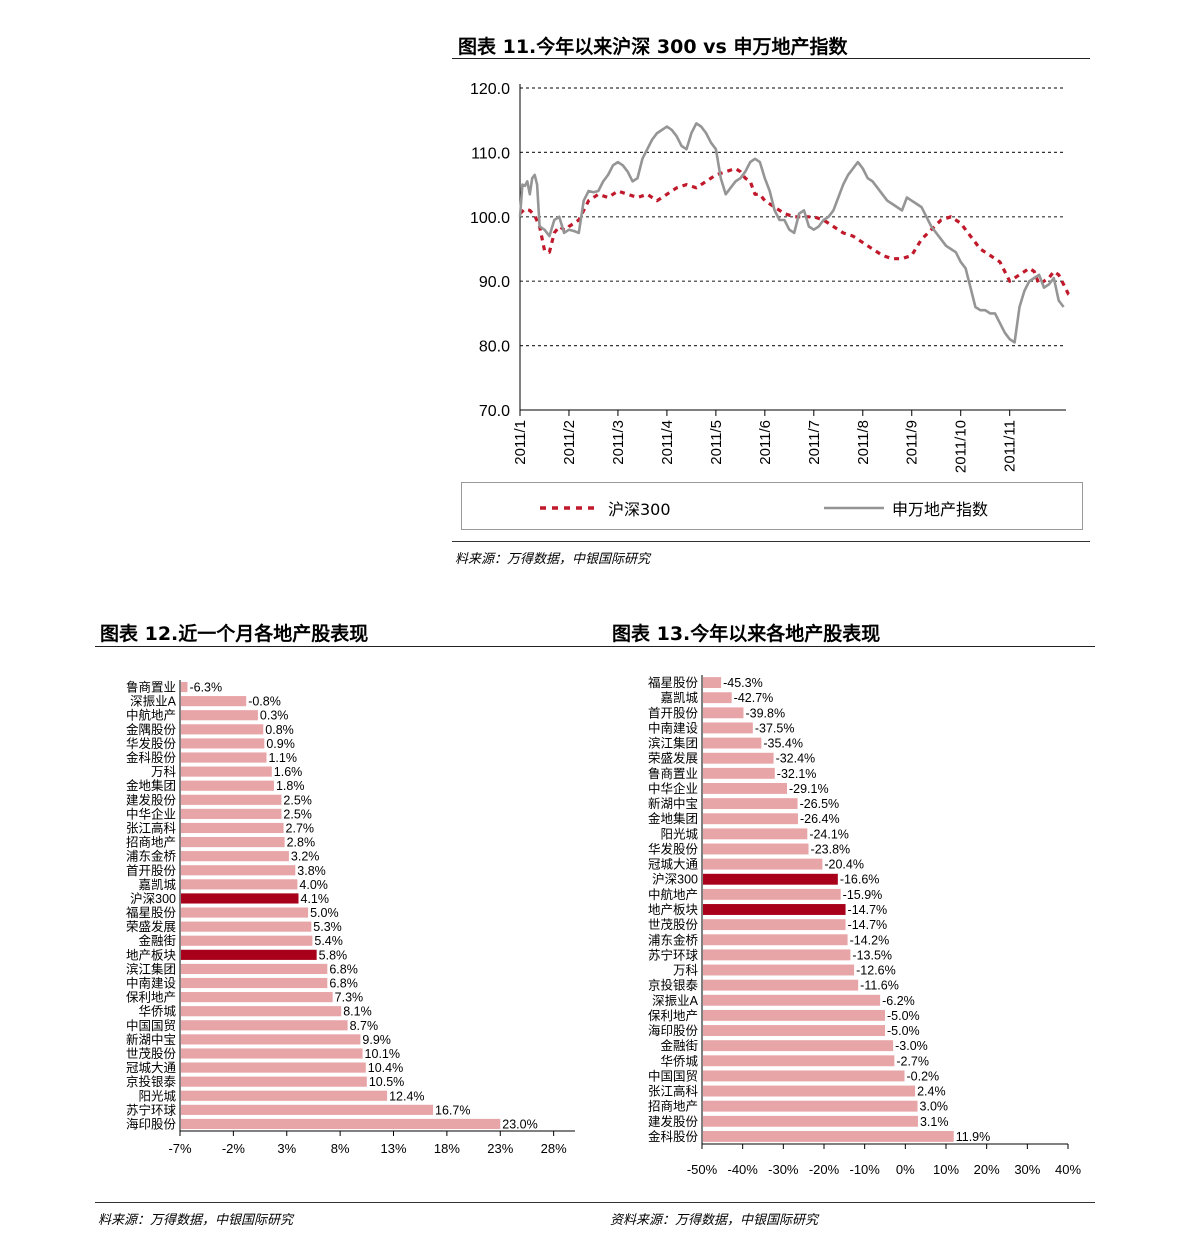  I want to click on data-label: -0.2%, so click(923, 1076).